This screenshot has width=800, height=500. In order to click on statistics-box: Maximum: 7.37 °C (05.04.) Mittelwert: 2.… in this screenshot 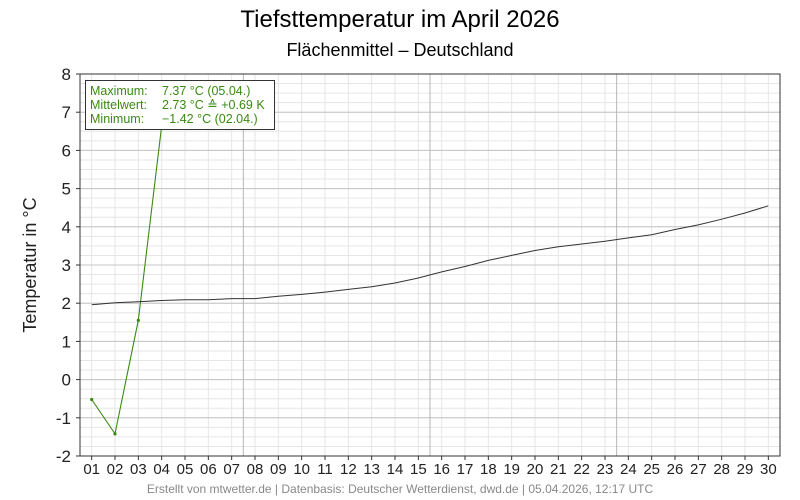, I will do `click(180, 105)`.